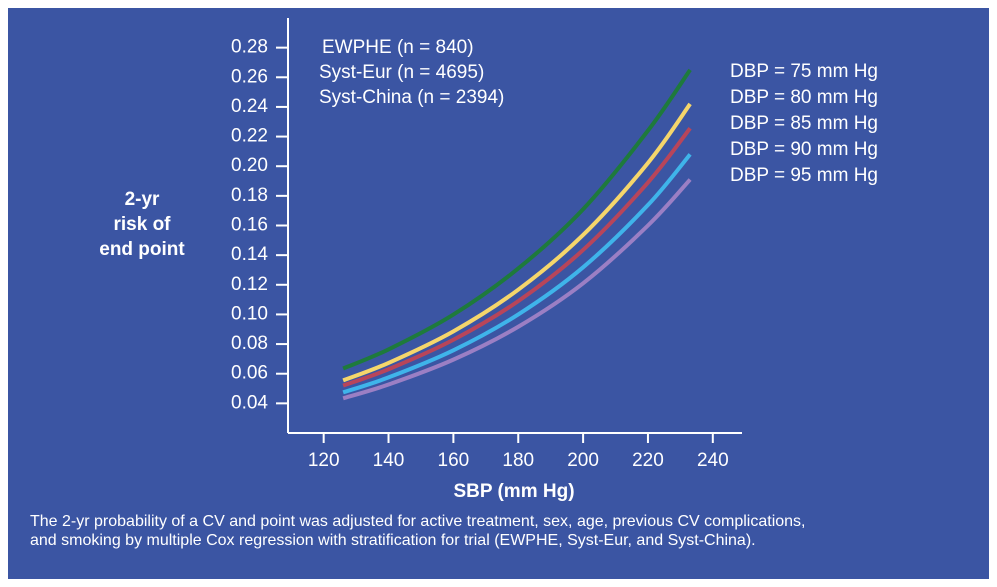  I want to click on y-axis-label: end point, so click(142, 249).